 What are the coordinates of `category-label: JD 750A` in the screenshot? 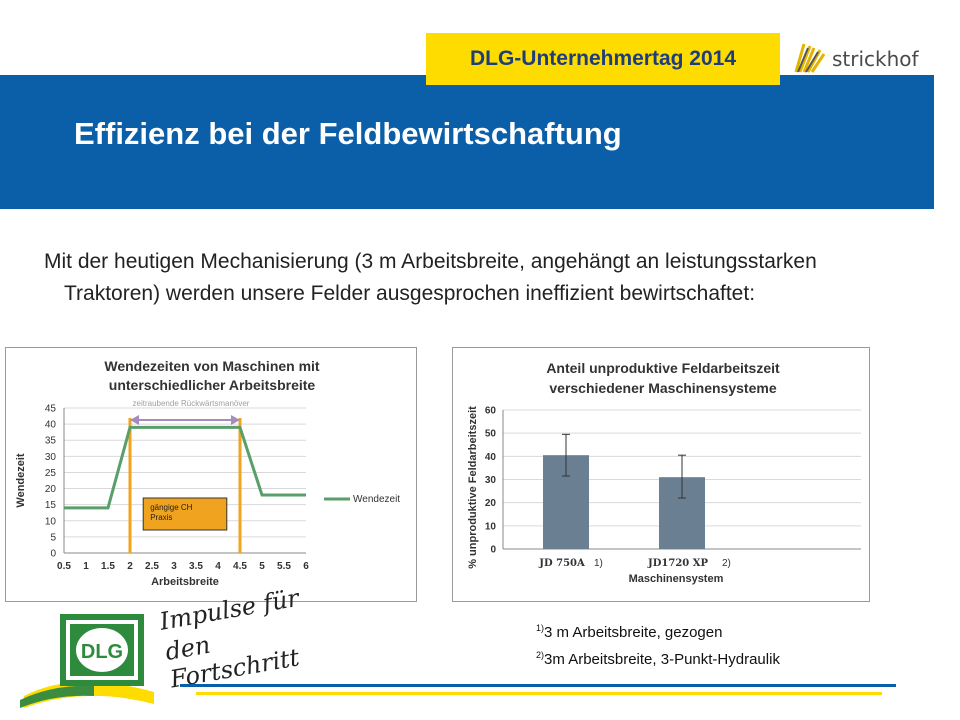 It's located at (561, 563).